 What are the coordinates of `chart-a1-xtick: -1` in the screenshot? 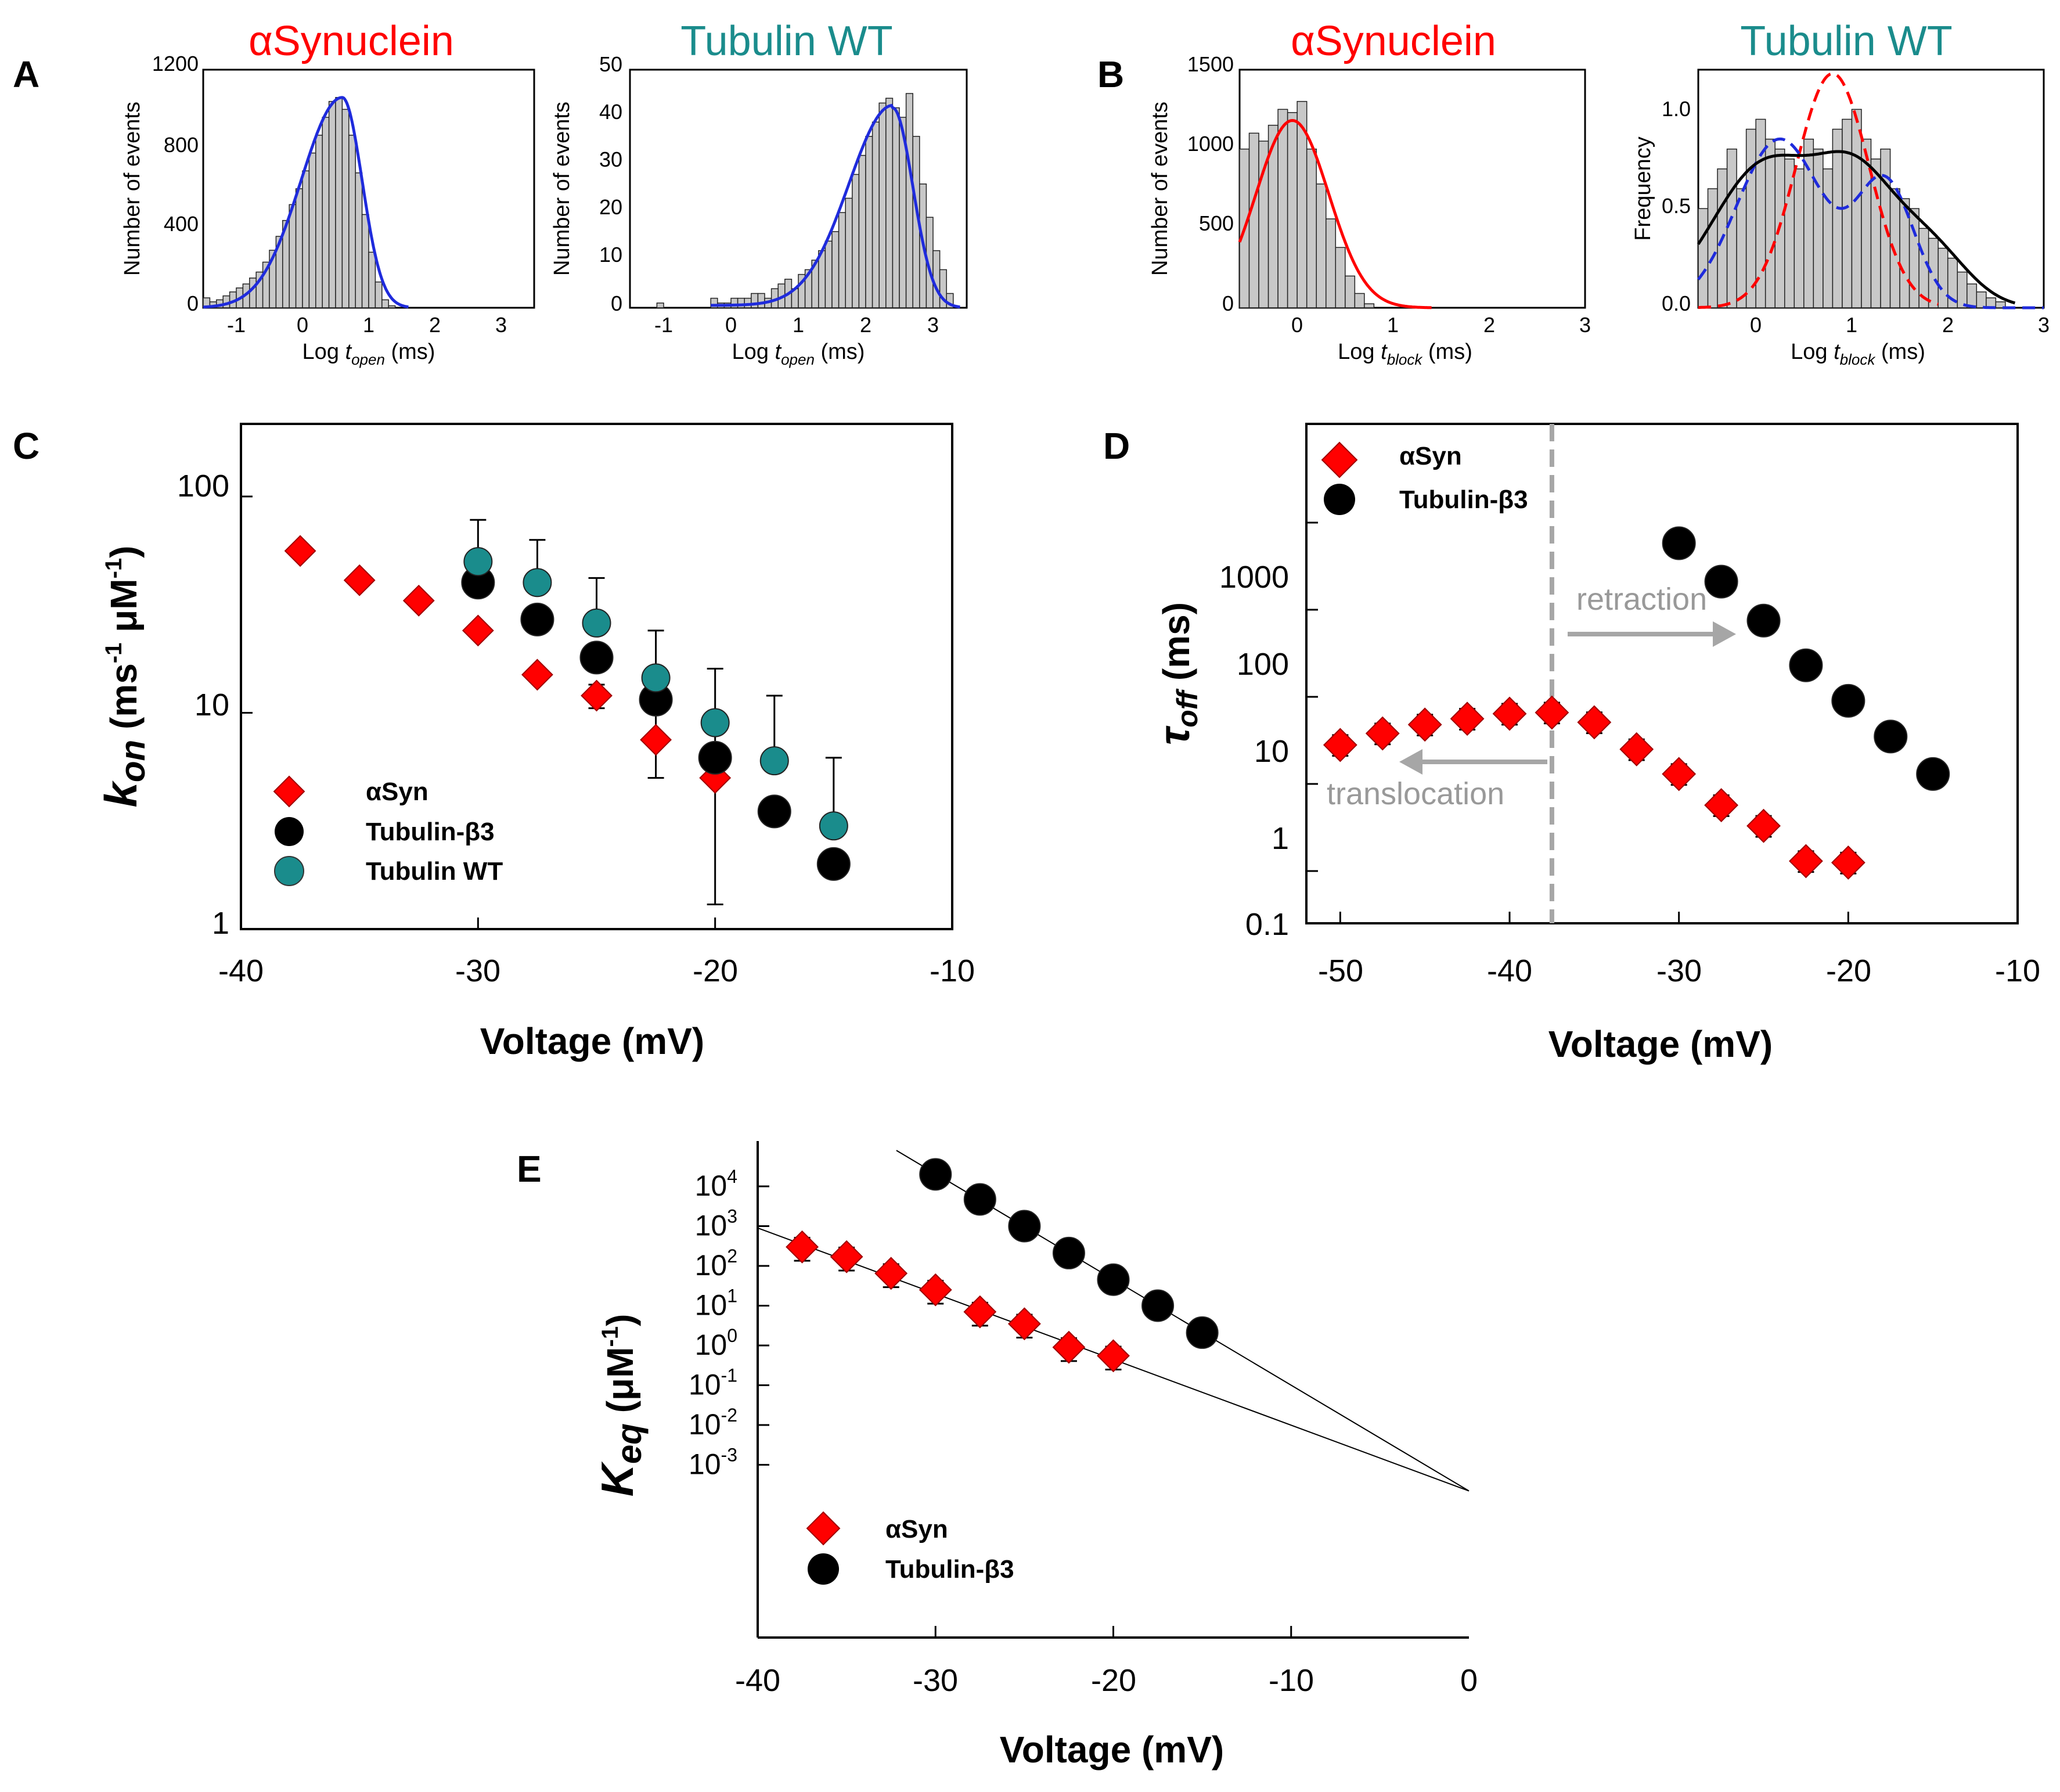 It's located at (236, 325).